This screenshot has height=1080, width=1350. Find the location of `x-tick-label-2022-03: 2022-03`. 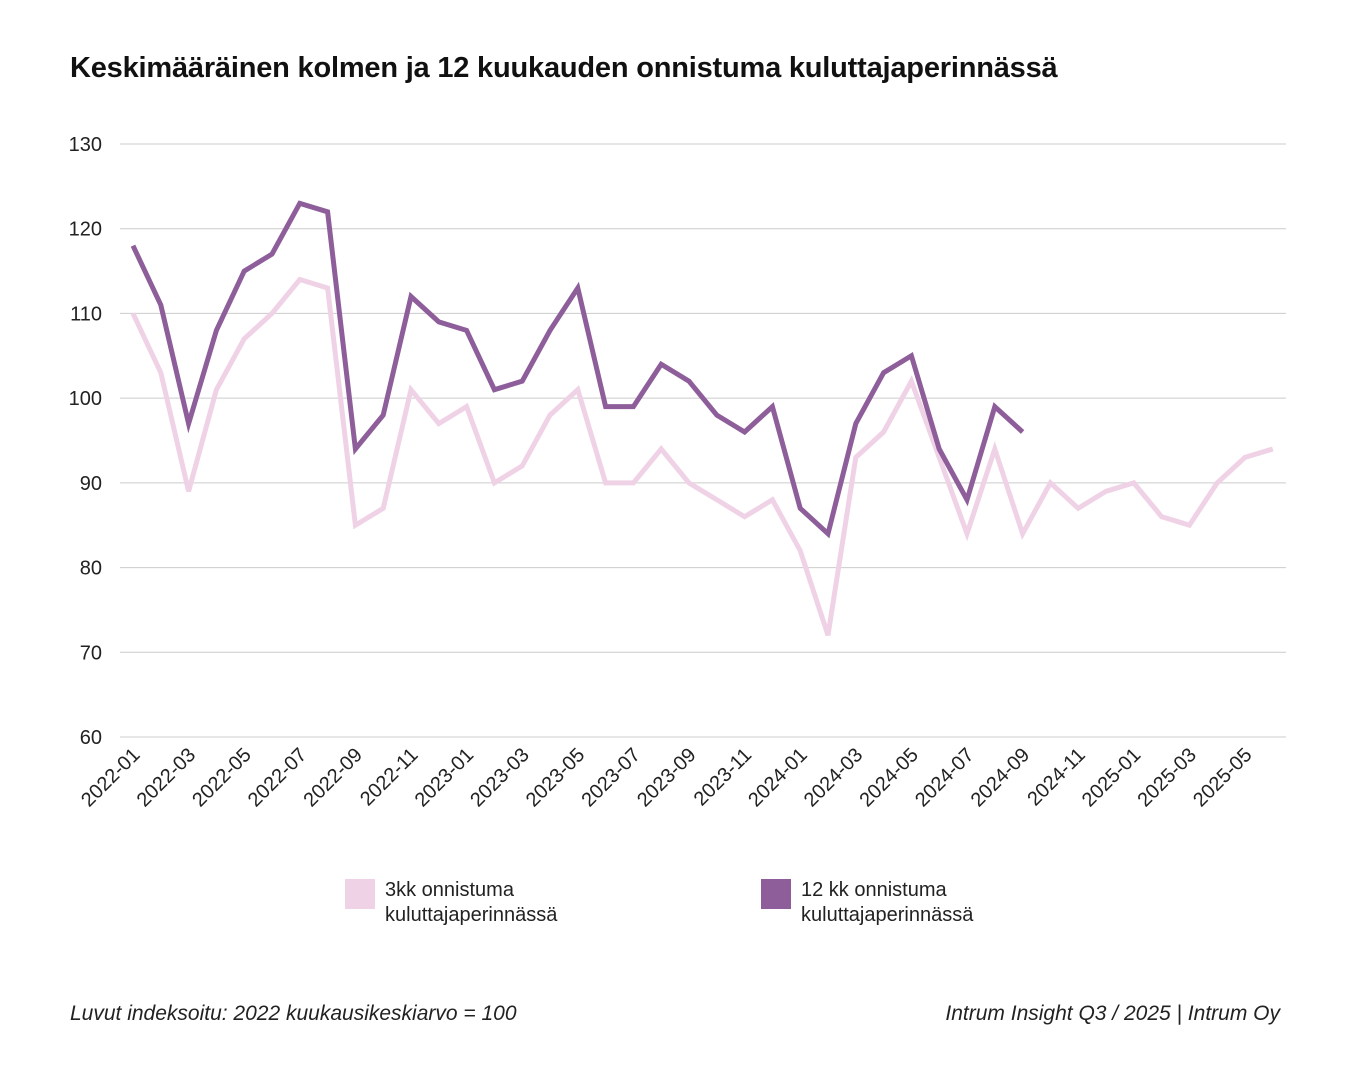

x-tick-label-2022-03: 2022-03 is located at coordinates (166, 777).